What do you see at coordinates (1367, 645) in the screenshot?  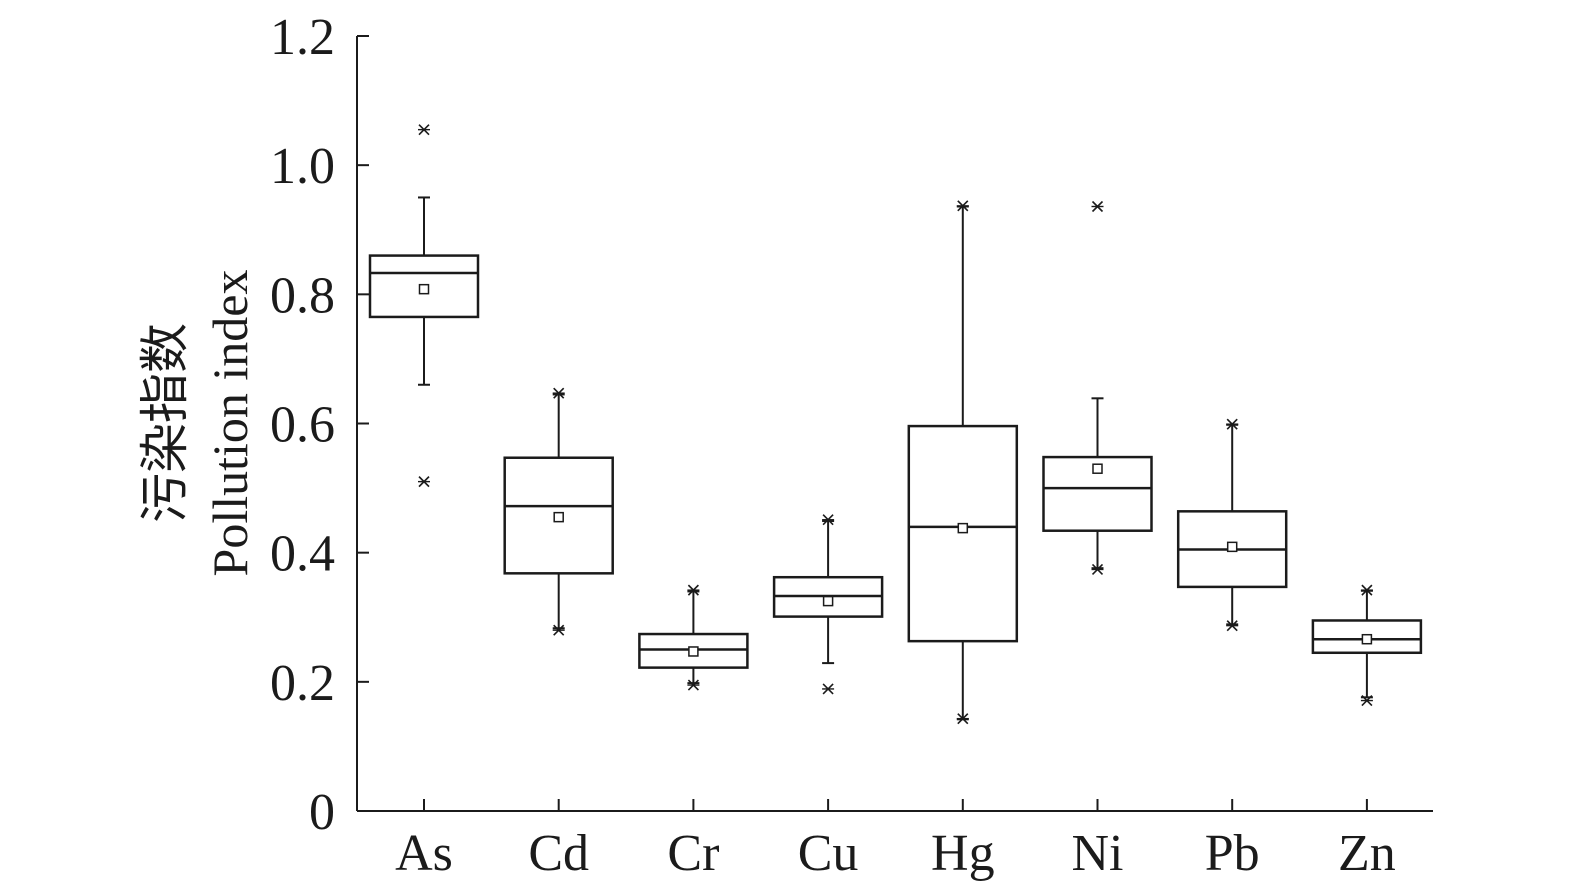 I see `box-zn` at bounding box center [1367, 645].